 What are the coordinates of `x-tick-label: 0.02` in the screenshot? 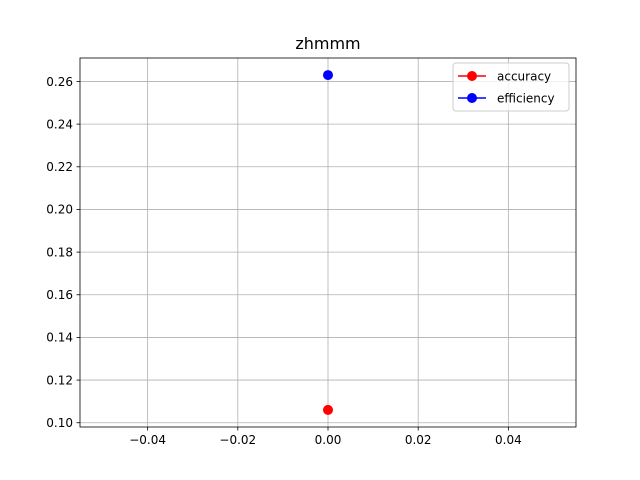 It's located at (418, 440).